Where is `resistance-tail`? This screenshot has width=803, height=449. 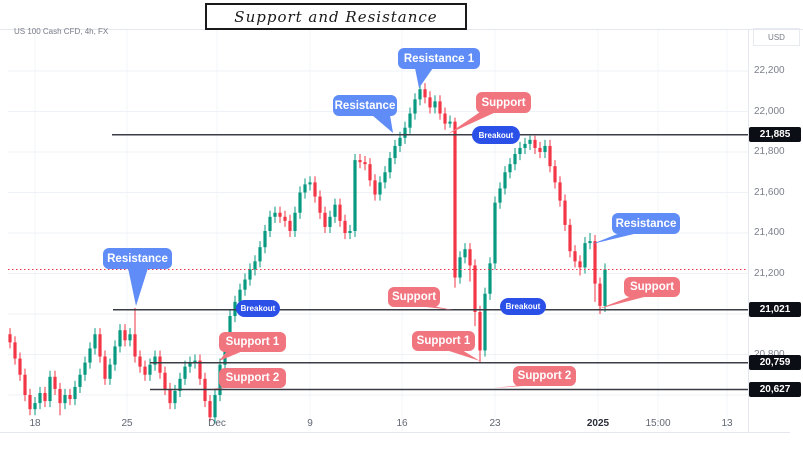 resistance-tail is located at coordinates (382, 124).